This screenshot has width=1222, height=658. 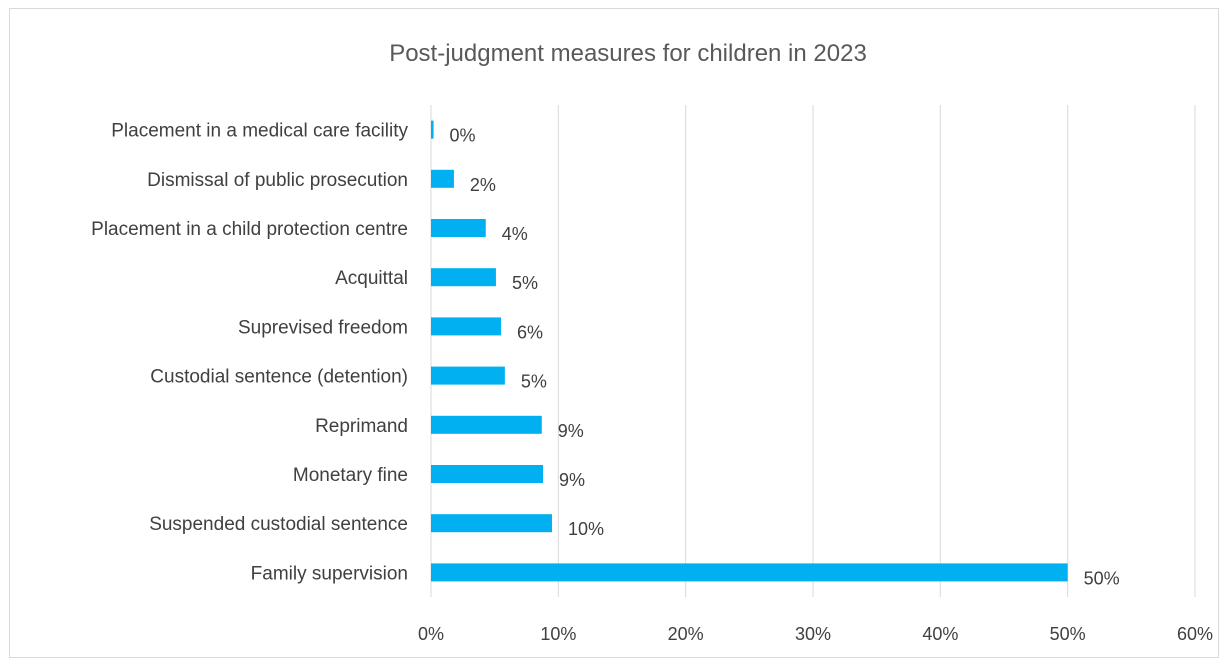 I want to click on data-label: 2%, so click(x=483, y=185).